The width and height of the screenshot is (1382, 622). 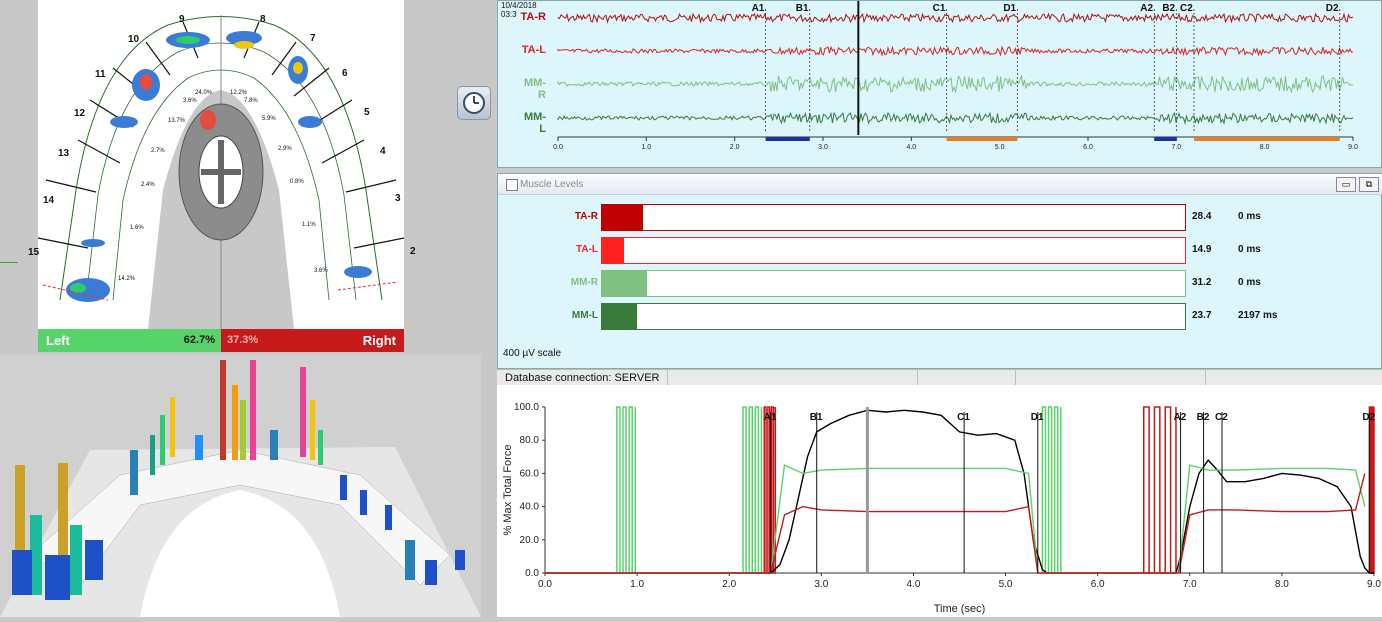 What do you see at coordinates (533, 50) in the screenshot?
I see `channel-label-ta-l: TA-L` at bounding box center [533, 50].